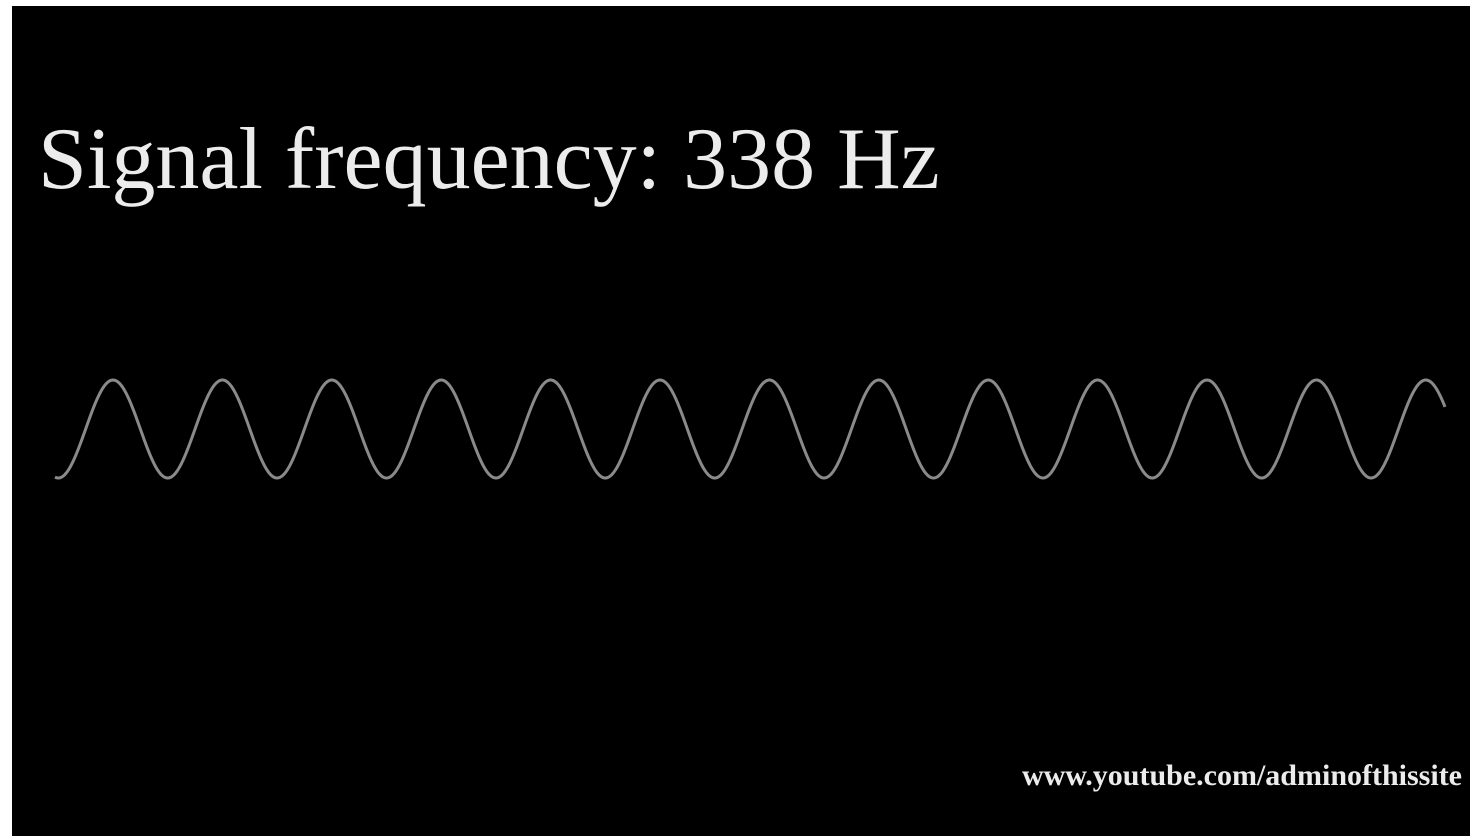 The width and height of the screenshot is (1475, 838). Describe the element at coordinates (489, 159) in the screenshot. I see `title: Signal frequency: 338 Hz` at that location.